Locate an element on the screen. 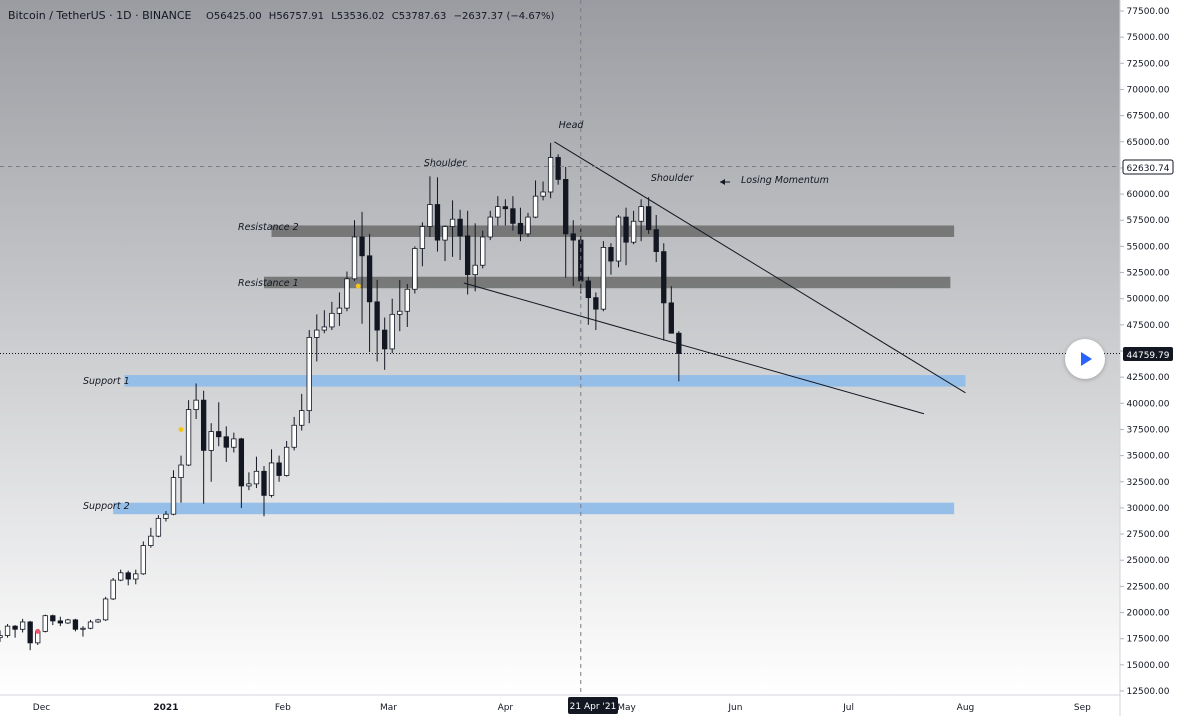 The image size is (1185, 720). time-axis: Dec 2021 Feb Mar Apr May Jun Jul Aug Sep is located at coordinates (562, 708).